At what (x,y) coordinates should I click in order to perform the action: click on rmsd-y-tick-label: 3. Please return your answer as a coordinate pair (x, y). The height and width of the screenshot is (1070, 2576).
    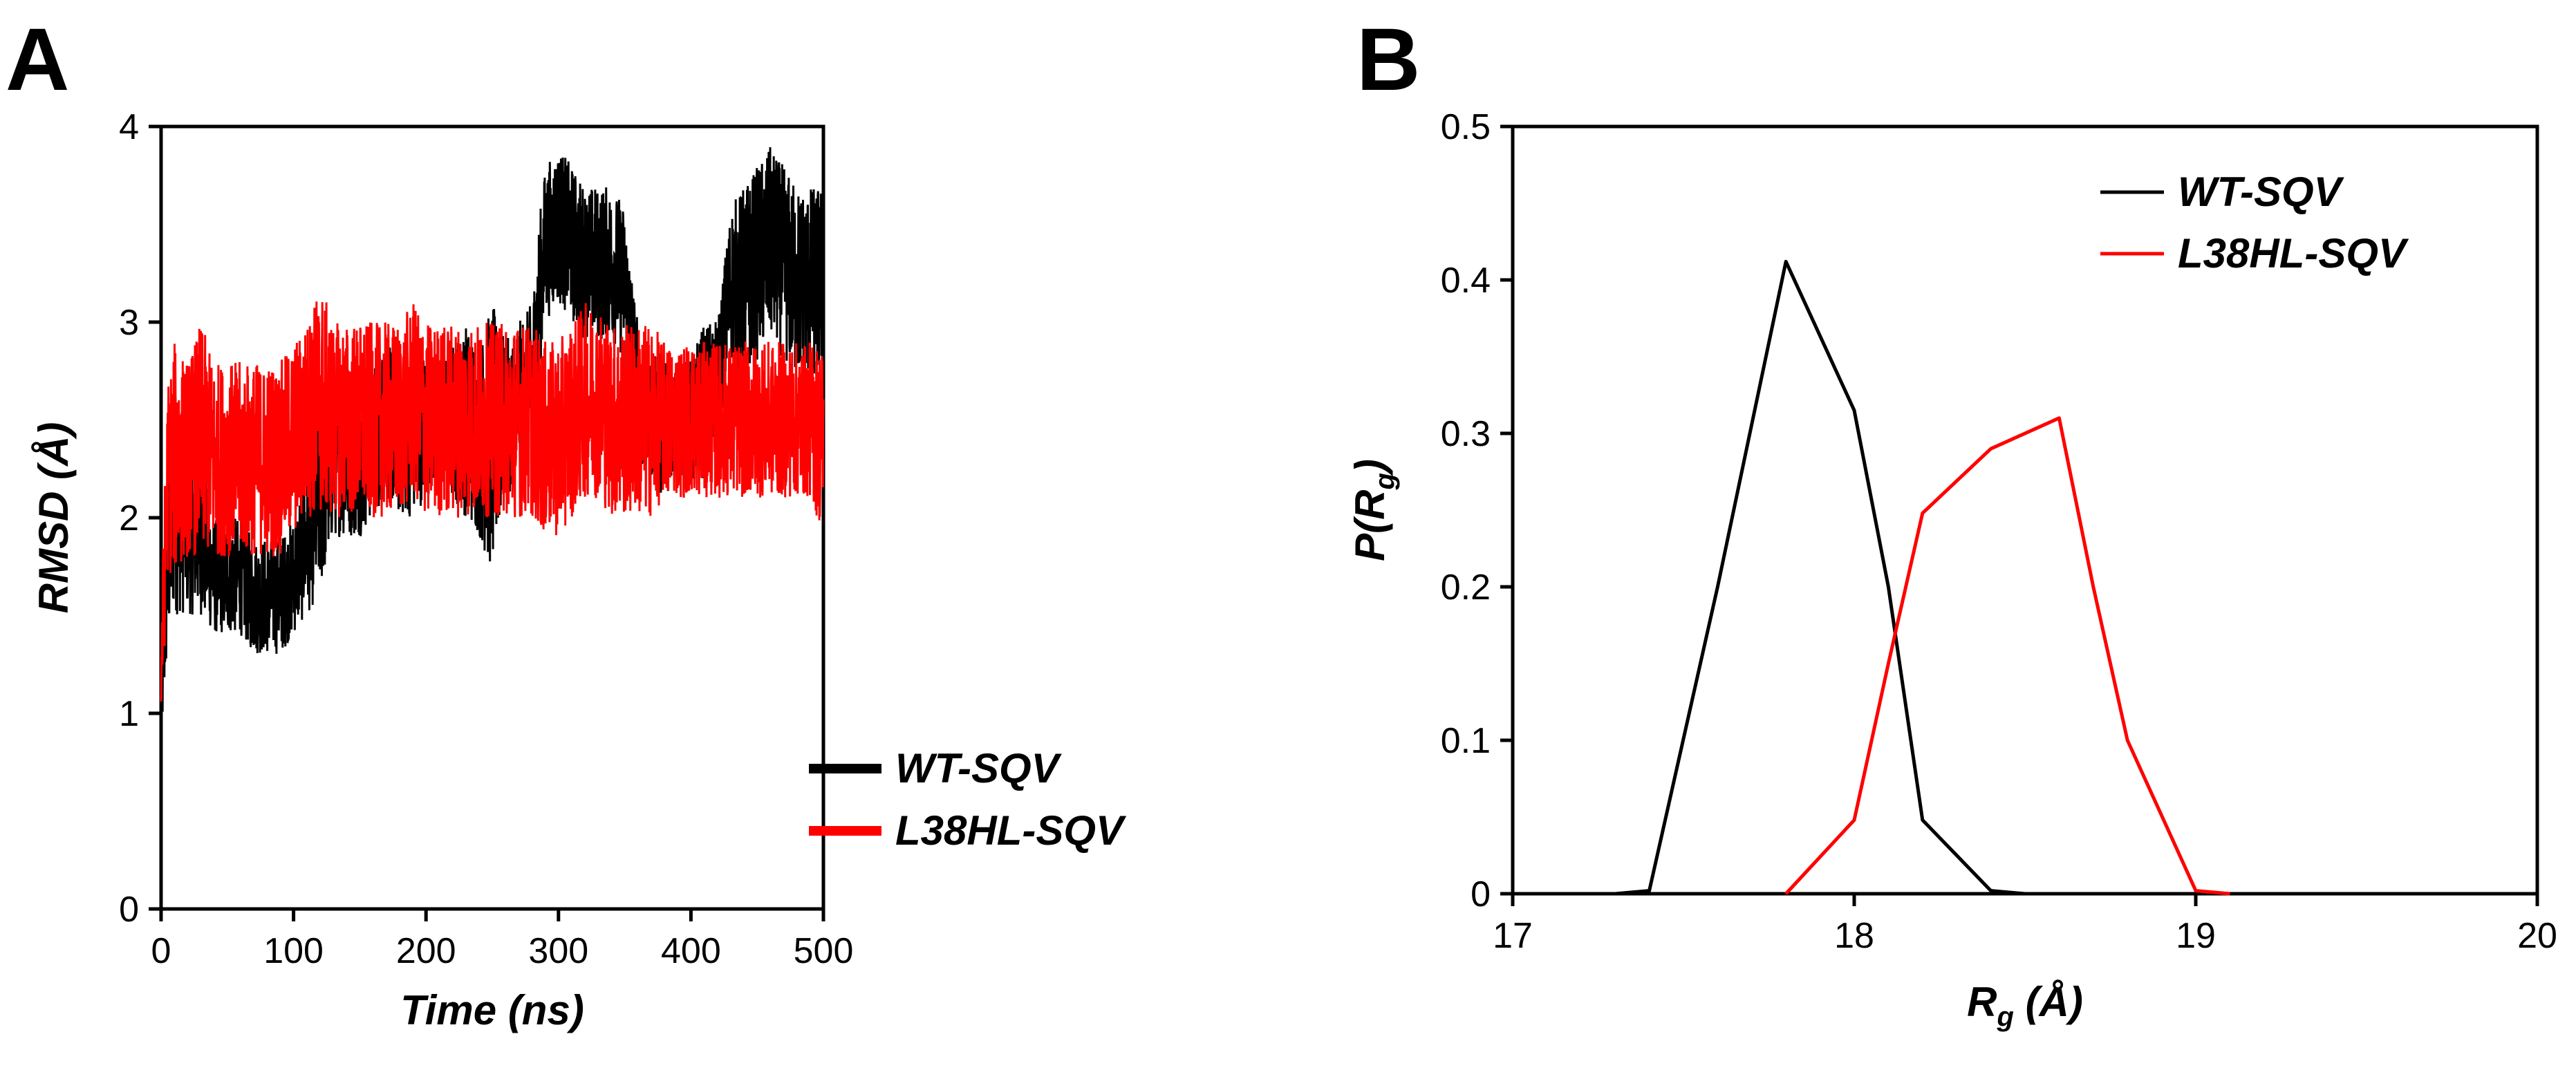
    Looking at the image, I should click on (129, 323).